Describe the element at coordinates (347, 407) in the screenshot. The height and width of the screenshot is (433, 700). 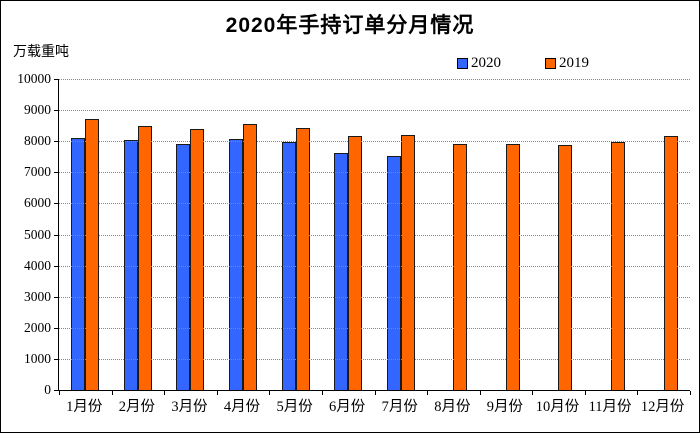
I see `x-axis-tick-label-month-6: 6月份` at that location.